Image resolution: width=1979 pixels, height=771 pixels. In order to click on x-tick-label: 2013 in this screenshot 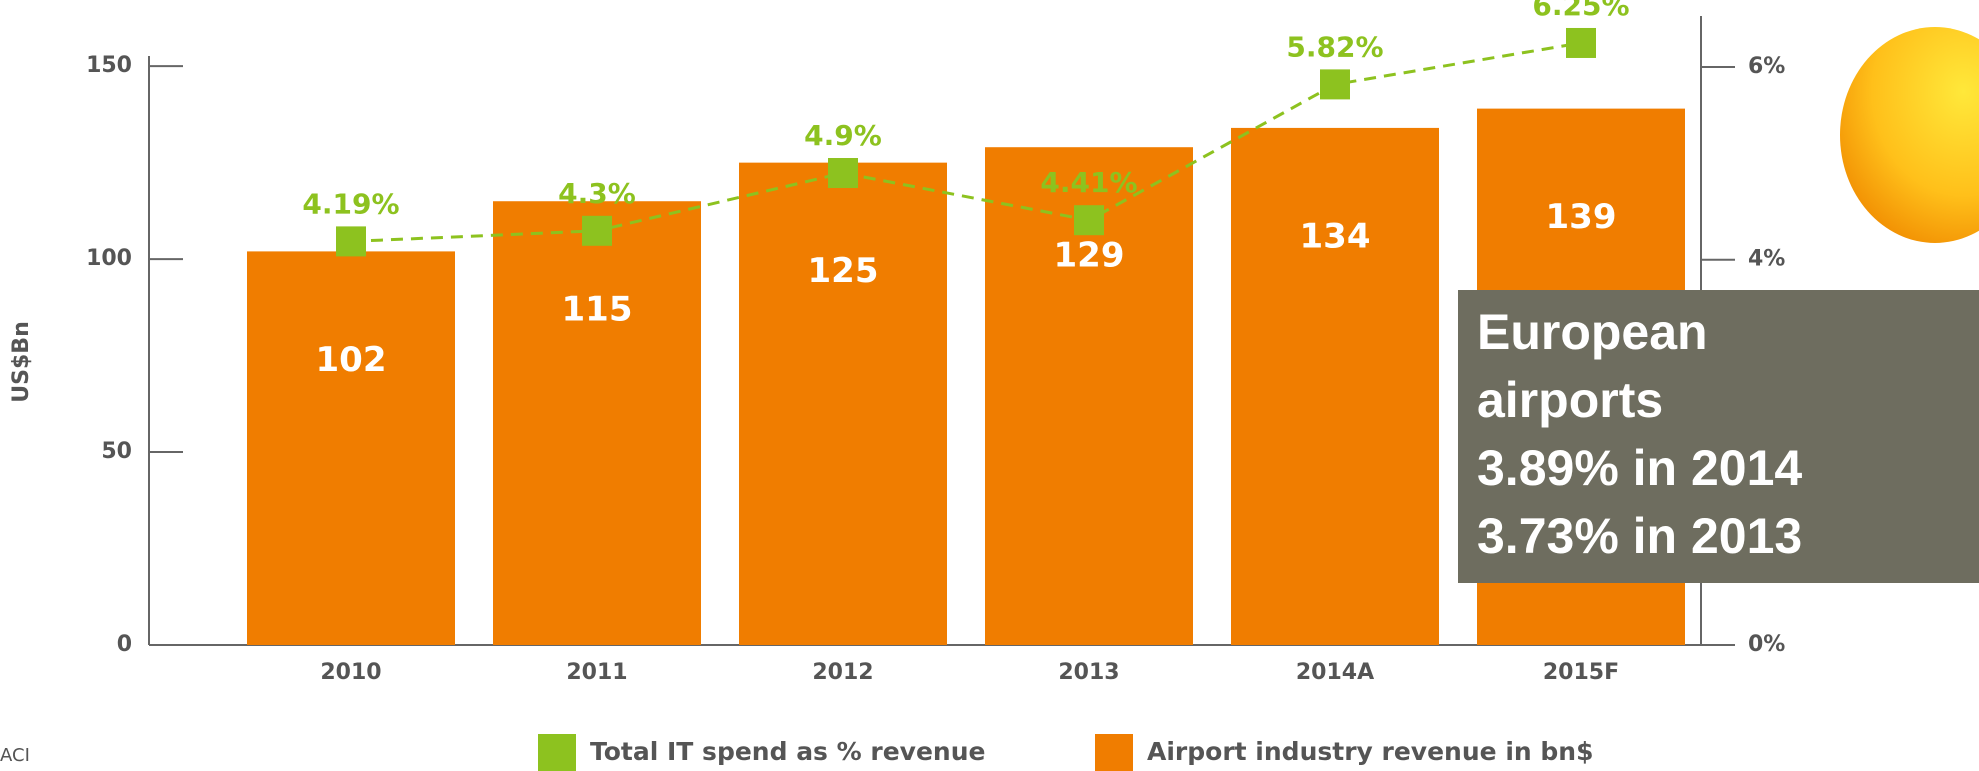, I will do `click(1088, 672)`.